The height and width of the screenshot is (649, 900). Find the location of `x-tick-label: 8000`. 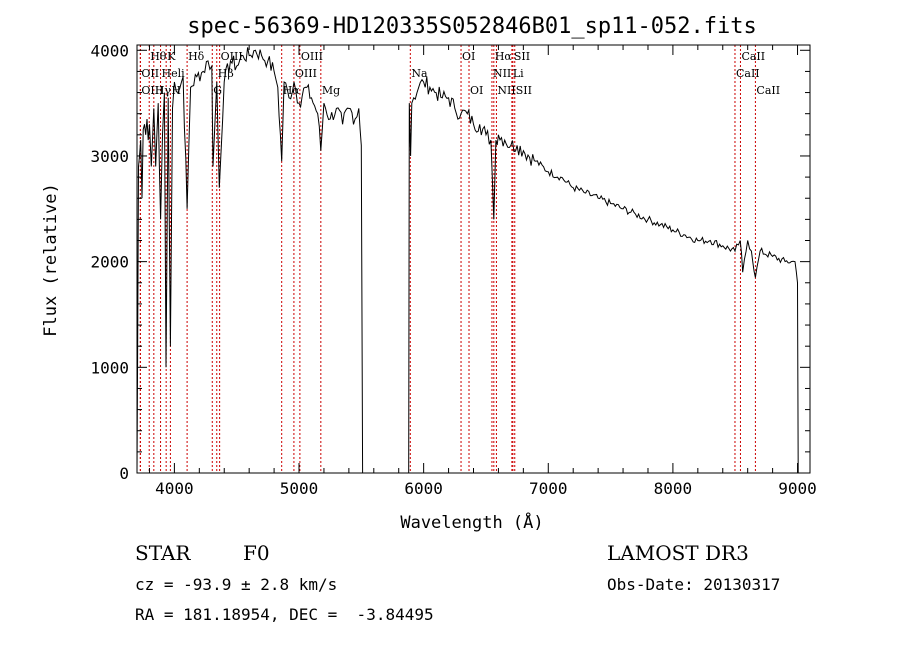

x-tick-label: 8000 is located at coordinates (673, 488).